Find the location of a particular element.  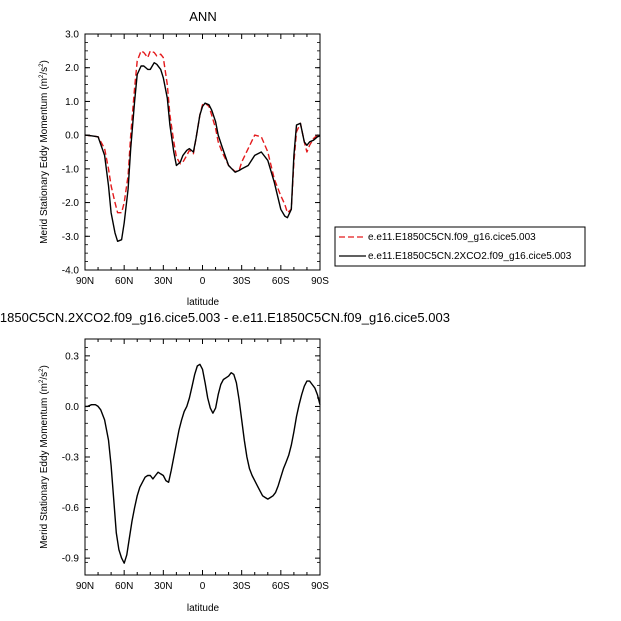

bottom-plot-area is located at coordinates (203, 463).